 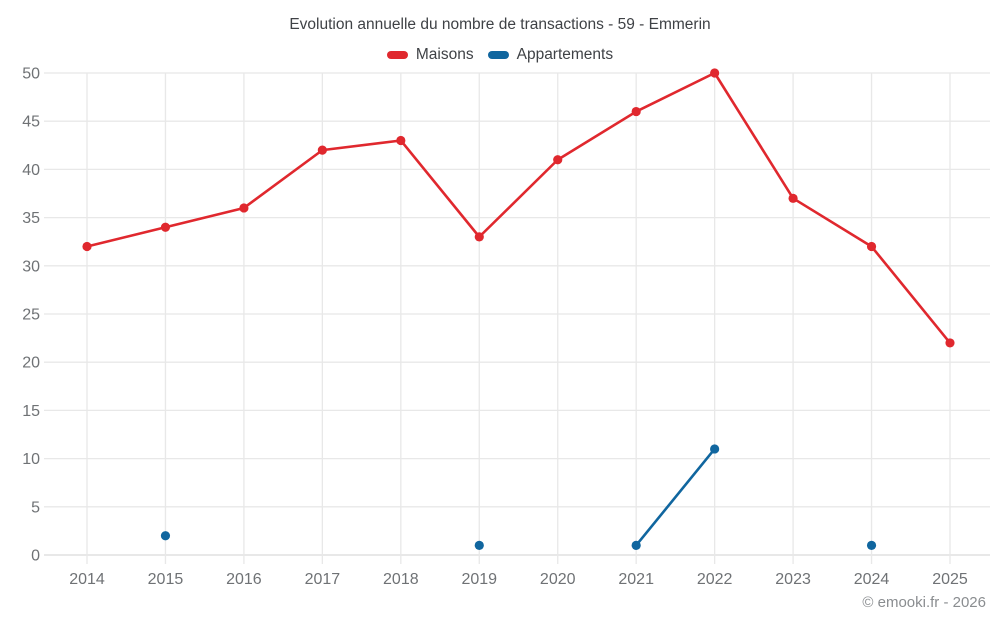 I want to click on legend-item-maisons: Maisons, so click(x=430, y=55).